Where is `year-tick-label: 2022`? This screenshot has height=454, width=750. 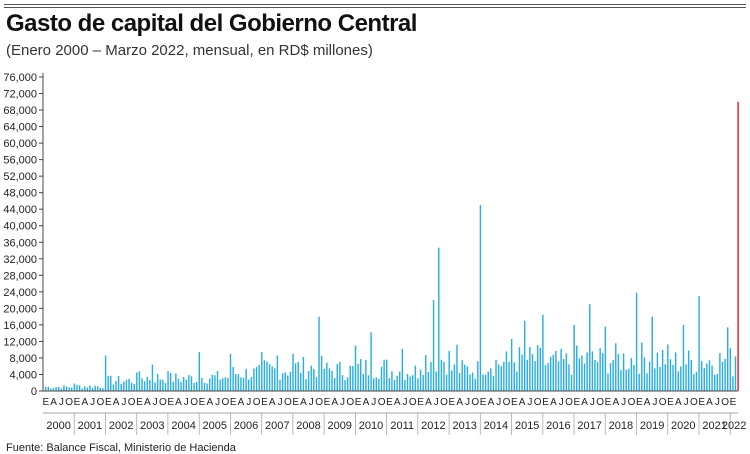 year-tick-label: 2022 is located at coordinates (734, 426).